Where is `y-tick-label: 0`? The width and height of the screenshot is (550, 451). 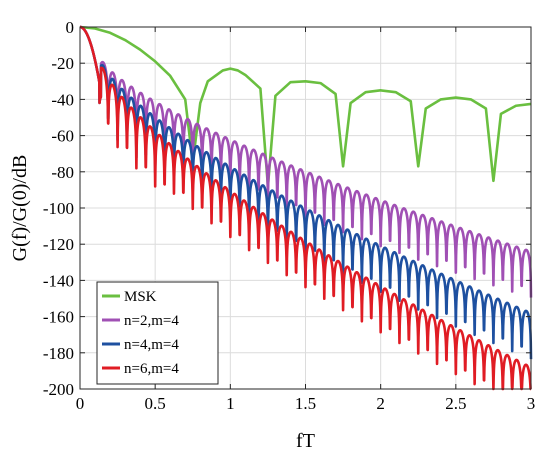
y-tick-label: 0 is located at coordinates (70, 27).